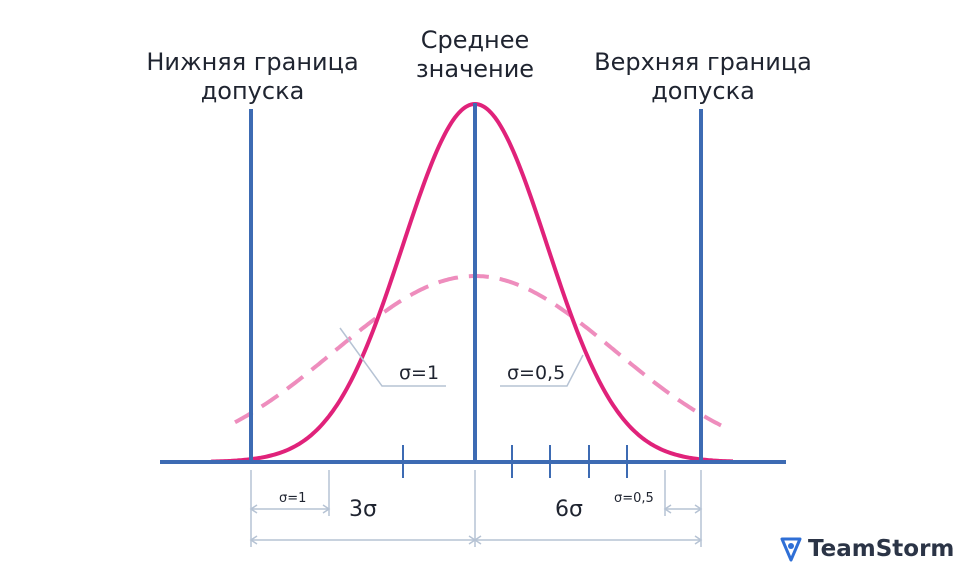 The width and height of the screenshot is (957, 574). Describe the element at coordinates (569, 509) in the screenshot. I see `six-sigma-label: 6σ` at that location.